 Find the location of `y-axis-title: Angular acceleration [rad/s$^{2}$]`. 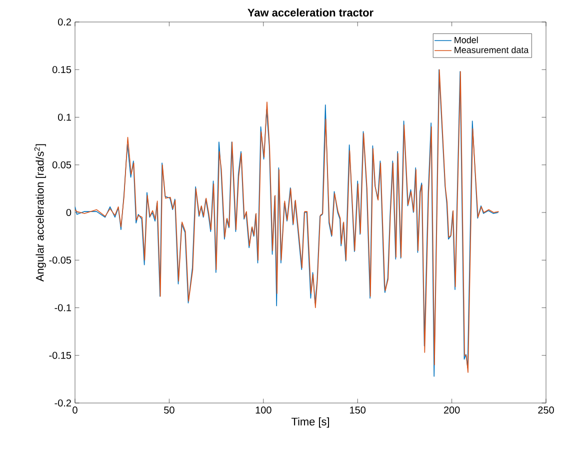

y-axis-title: Angular acceleration [rad/s$^{2}$] is located at coordinates (40, 213).